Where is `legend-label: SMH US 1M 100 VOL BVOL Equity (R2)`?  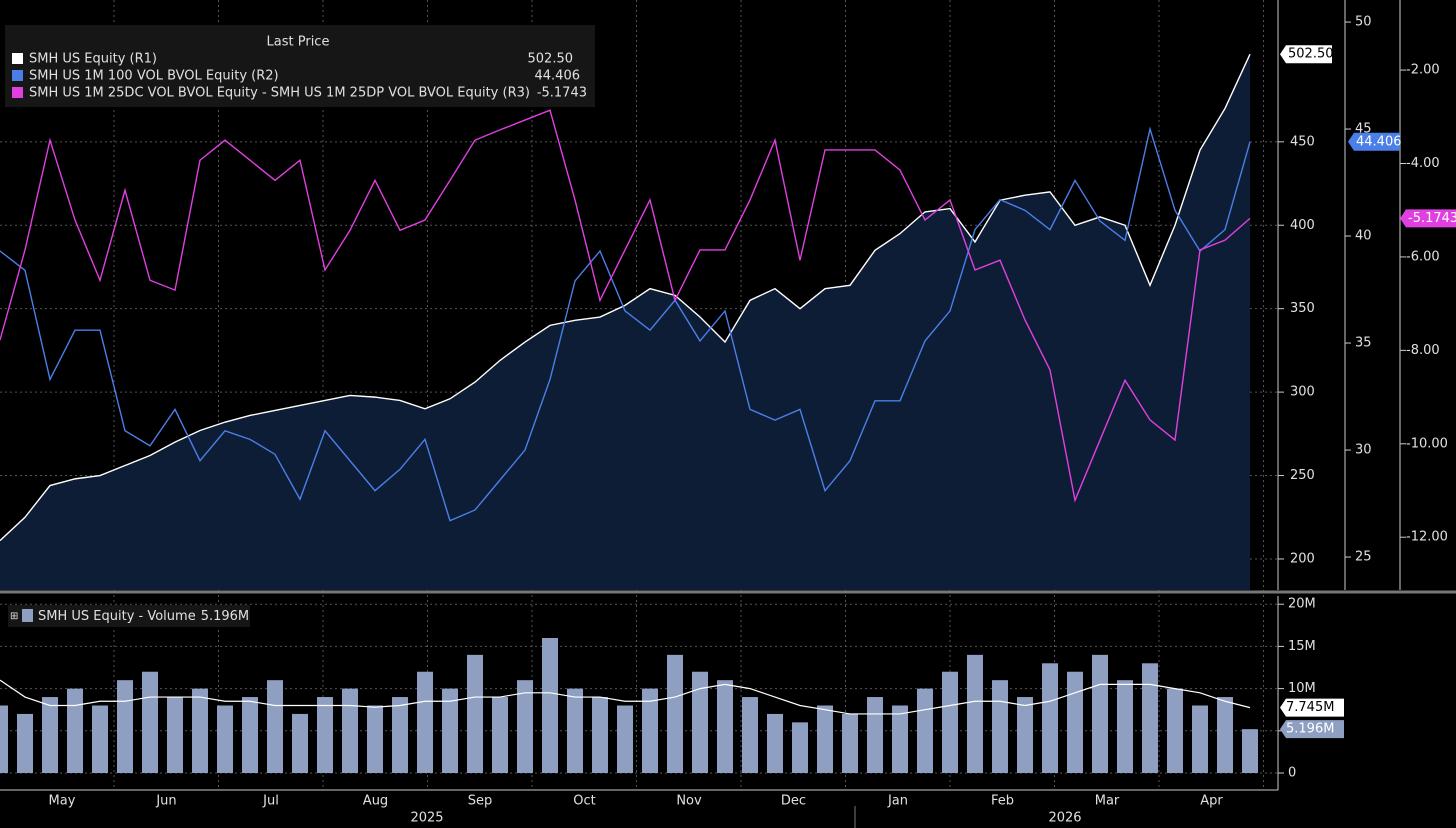
legend-label: SMH US 1M 100 VOL BVOL Equity (R2) is located at coordinates (154, 76).